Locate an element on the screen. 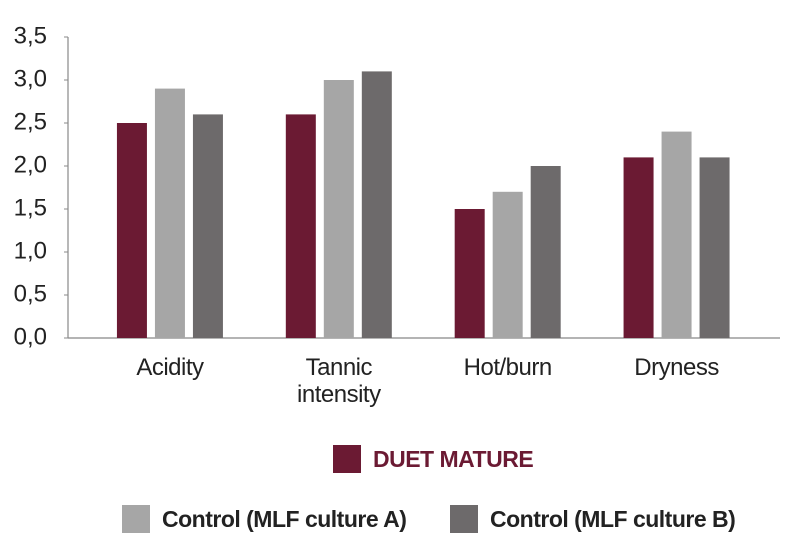 Image resolution: width=790 pixels, height=549 pixels. y-tick-label: 0,5 is located at coordinates (30, 293).